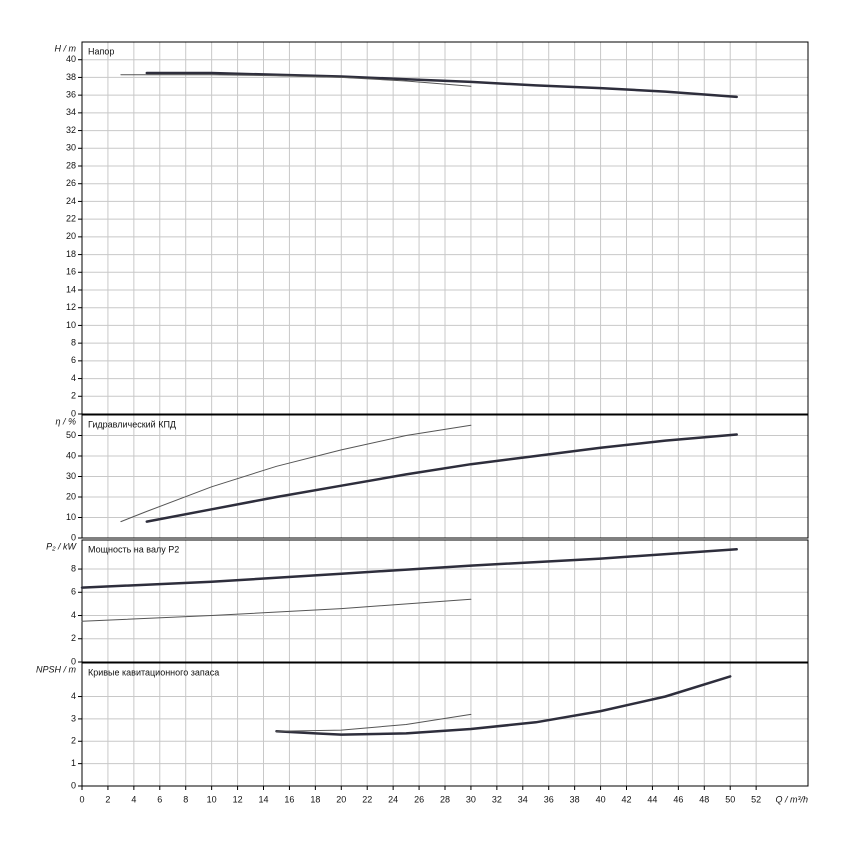 This screenshot has width=850, height=850. What do you see at coordinates (71, 254) in the screenshot?
I see `y-tick-label: 18` at bounding box center [71, 254].